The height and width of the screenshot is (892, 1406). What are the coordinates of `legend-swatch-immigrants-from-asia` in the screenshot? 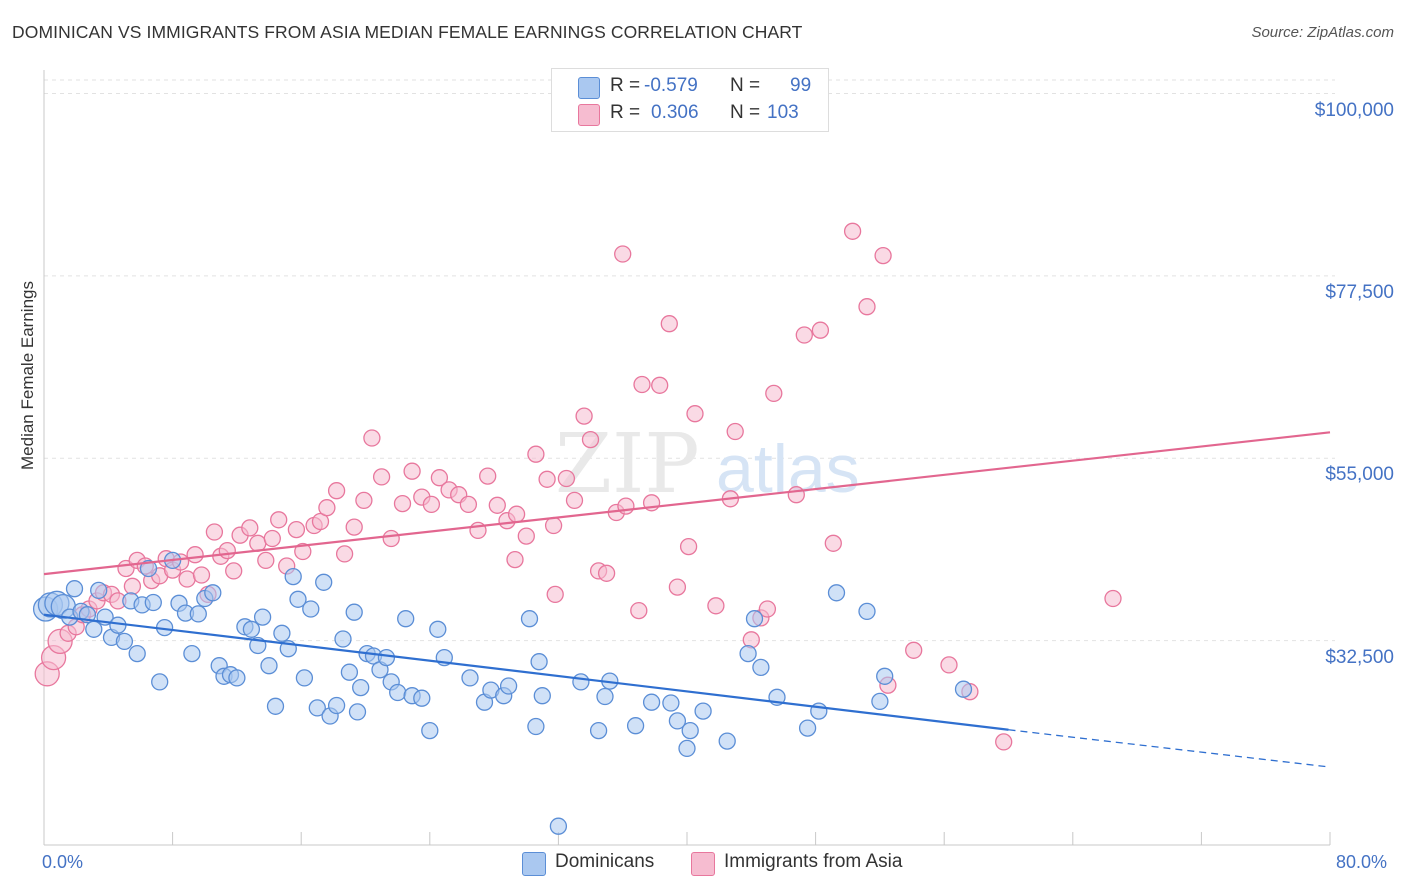 It's located at (589, 115).